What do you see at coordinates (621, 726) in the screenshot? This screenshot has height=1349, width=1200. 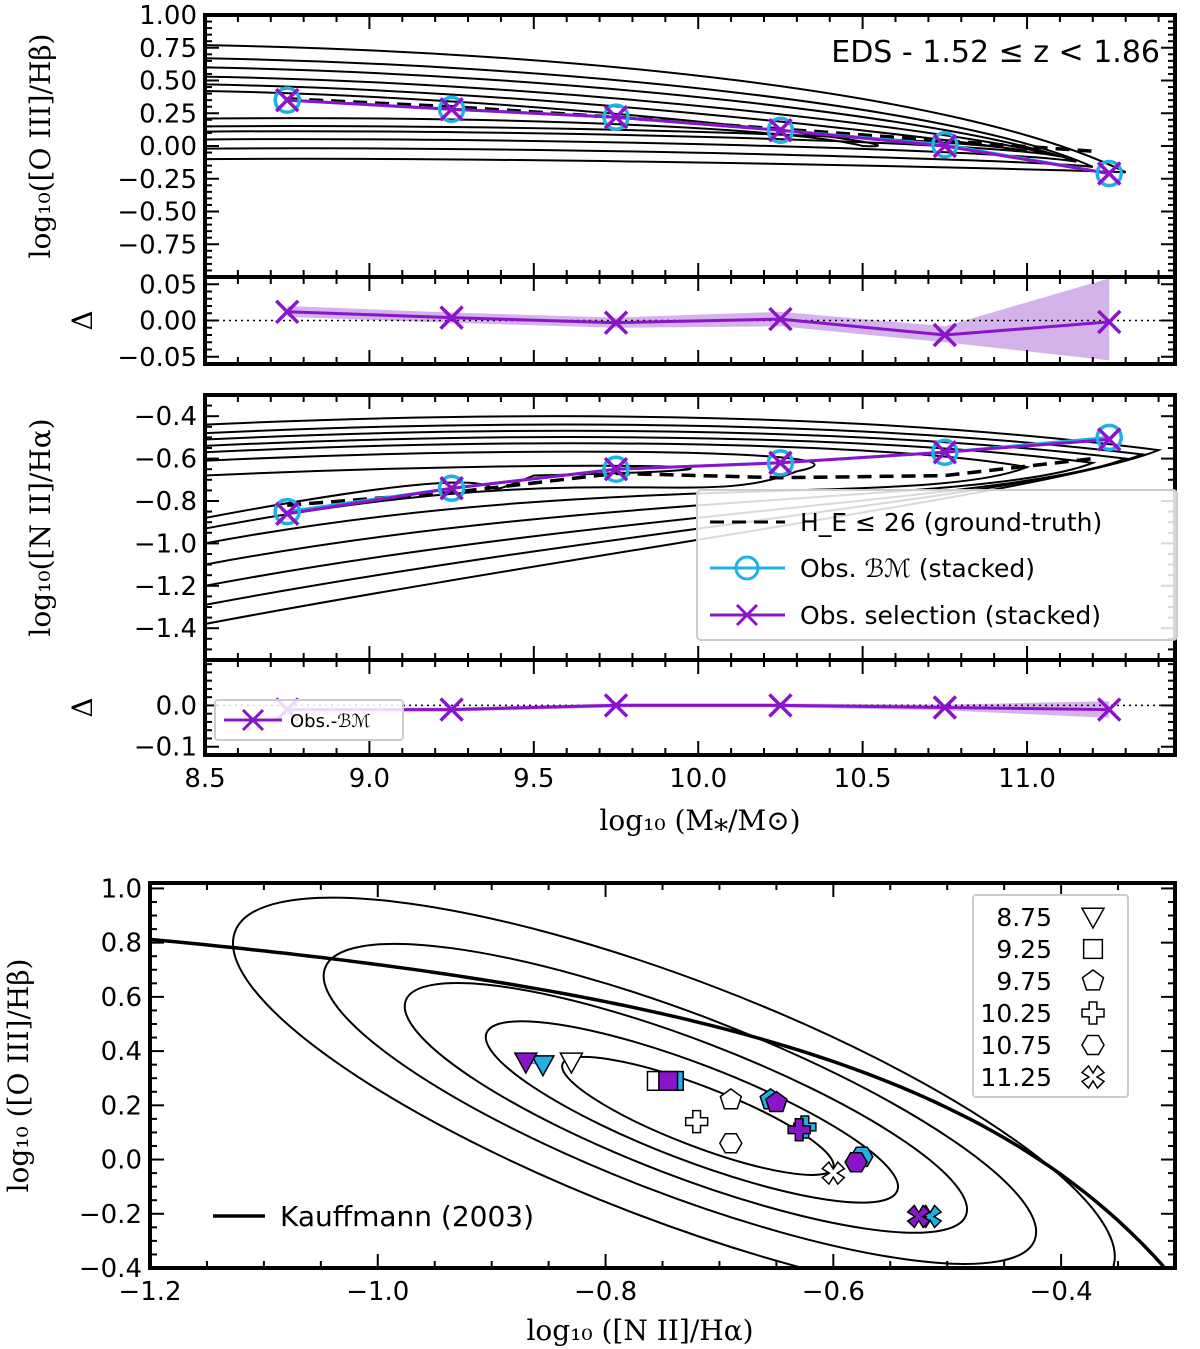 I see `panel-delta-n2ha: 0.0 −0.1 Δ 8.5 9.0 9.5 10.0 10.5 11.0` at bounding box center [621, 726].